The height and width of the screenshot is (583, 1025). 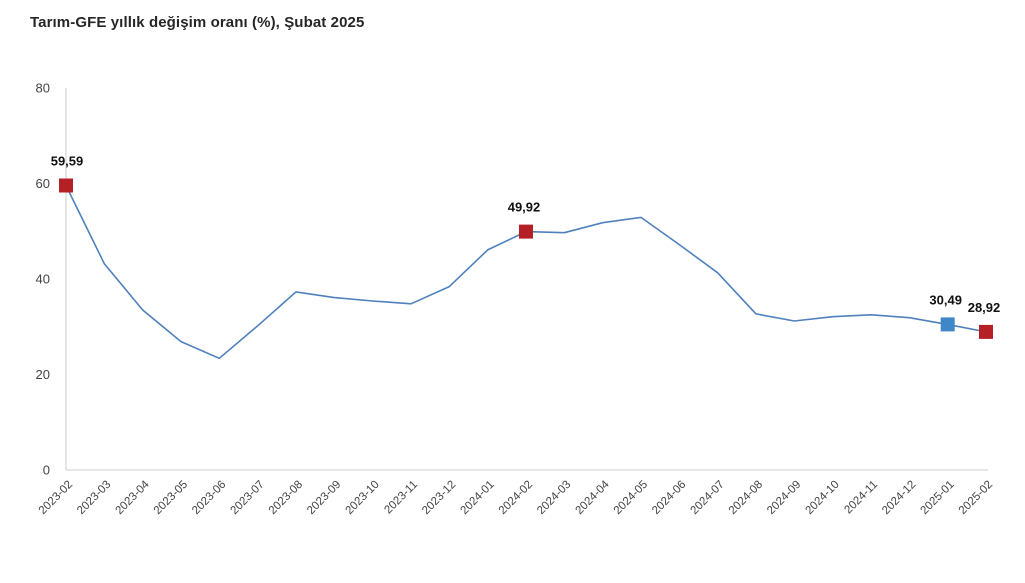 I want to click on y-tick-label: 0, so click(x=46, y=470).